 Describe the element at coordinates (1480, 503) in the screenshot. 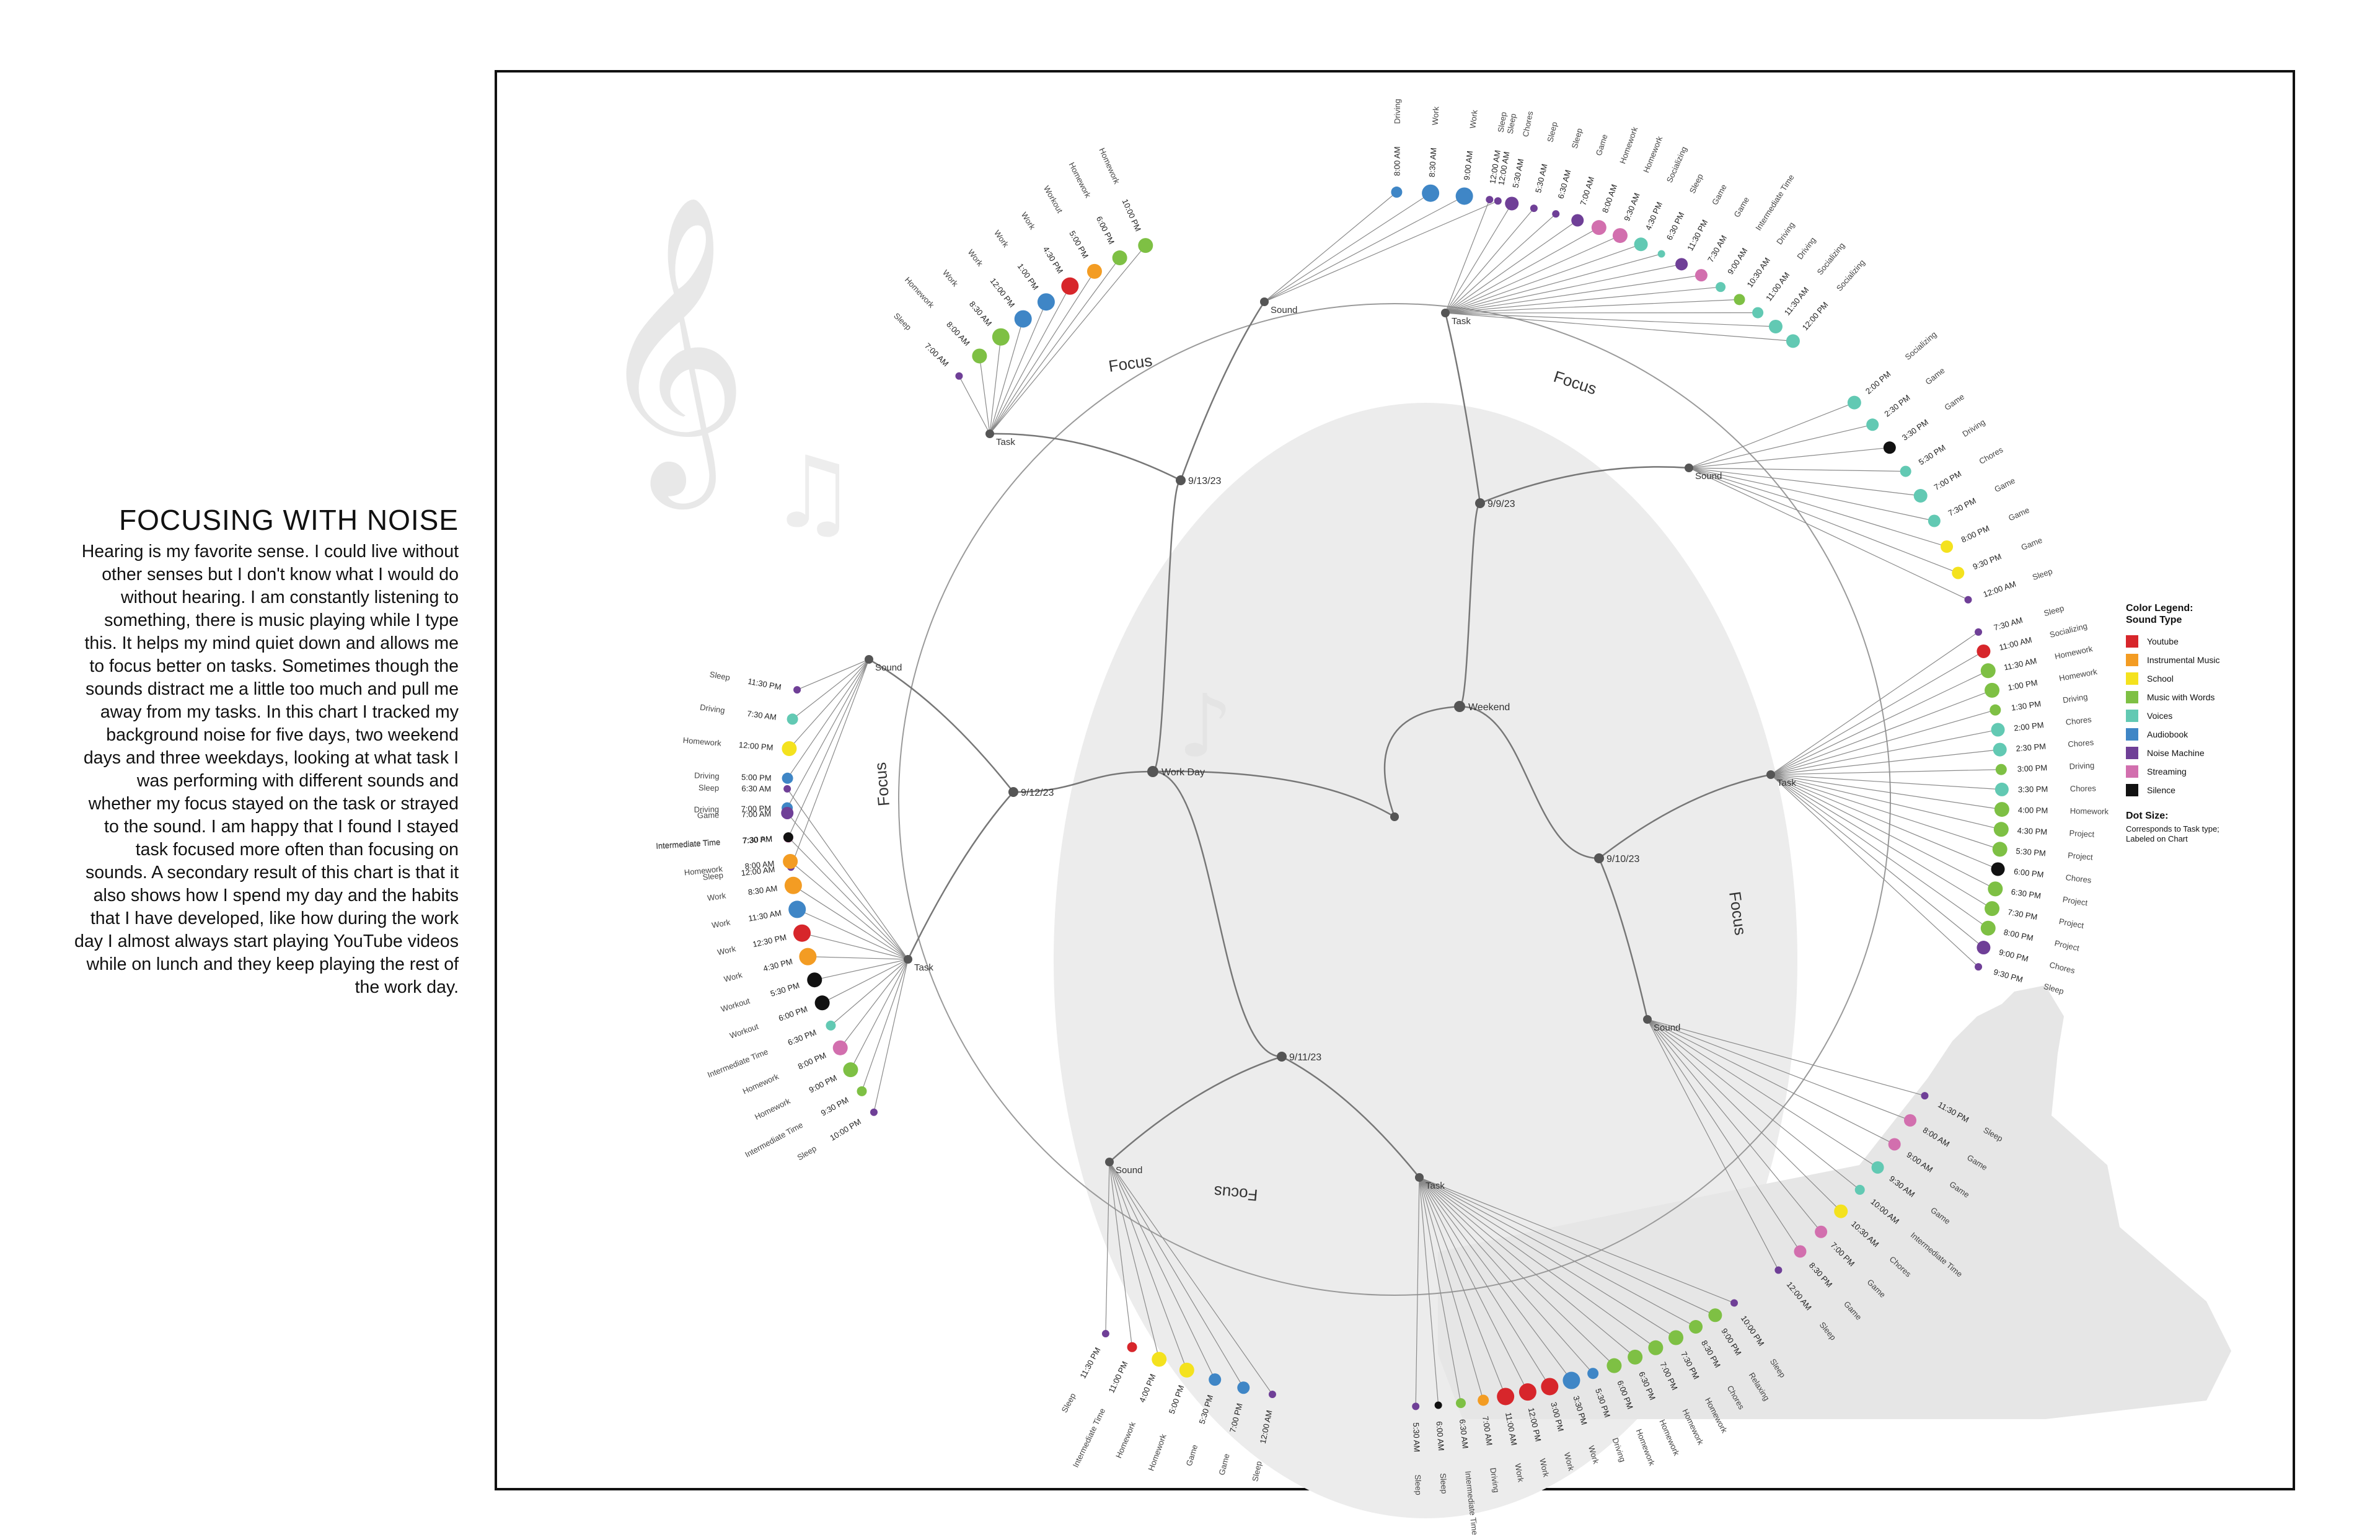

I see `day-node` at that location.